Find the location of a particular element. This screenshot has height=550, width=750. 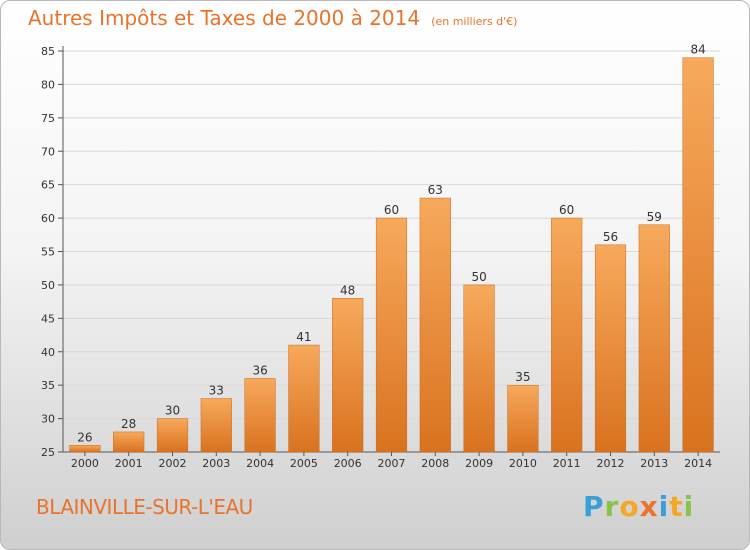

data-label: 26 is located at coordinates (84, 437).